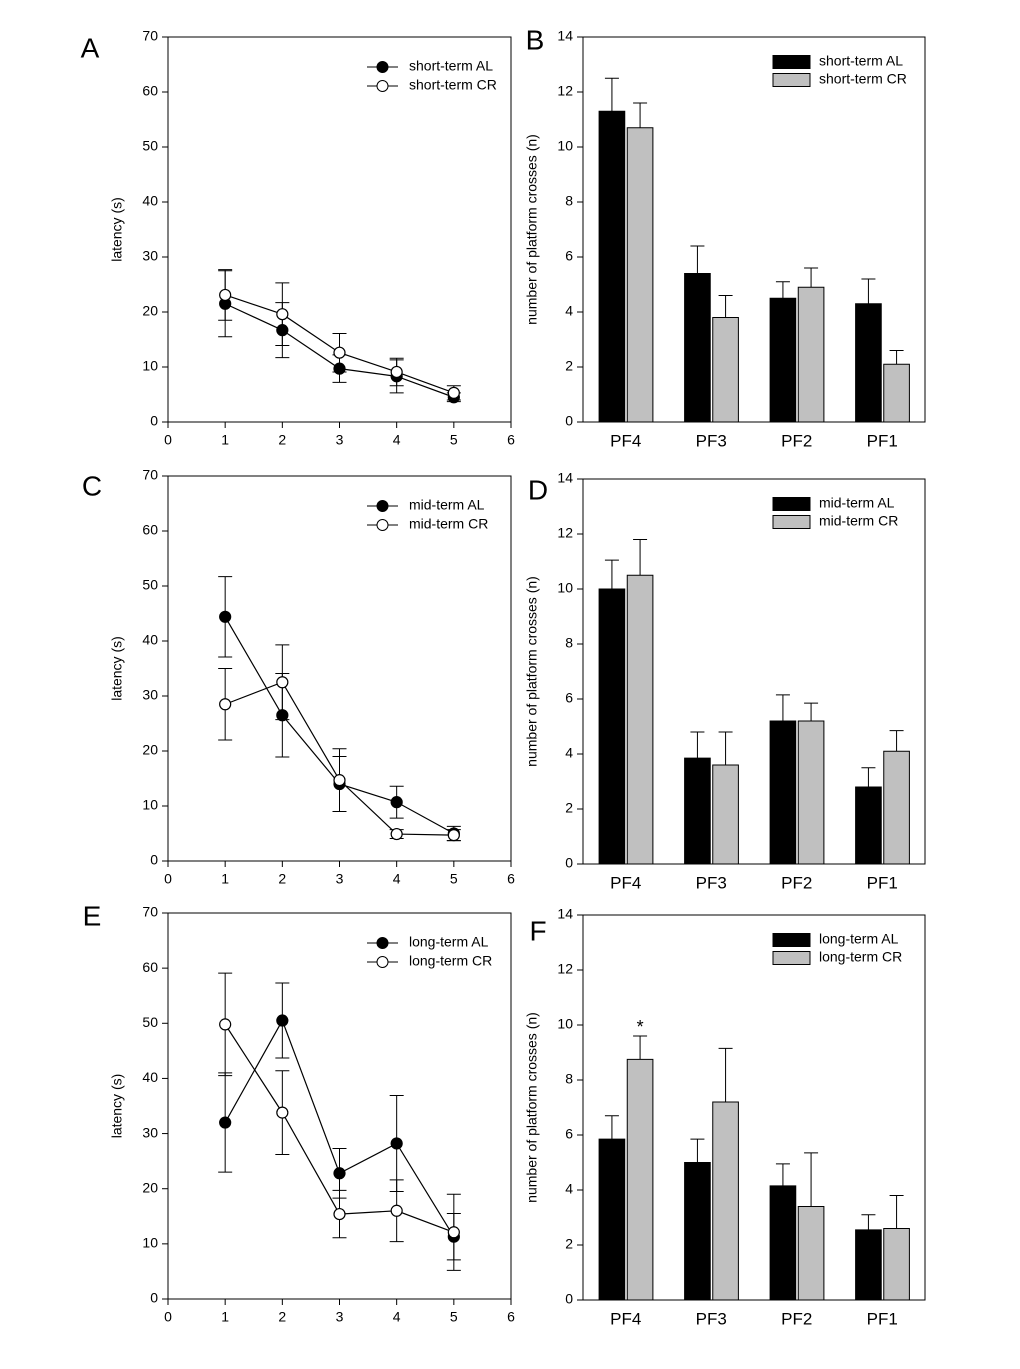 The image size is (1020, 1369). Describe the element at coordinates (538, 489) in the screenshot. I see `panel-label: D` at that location.